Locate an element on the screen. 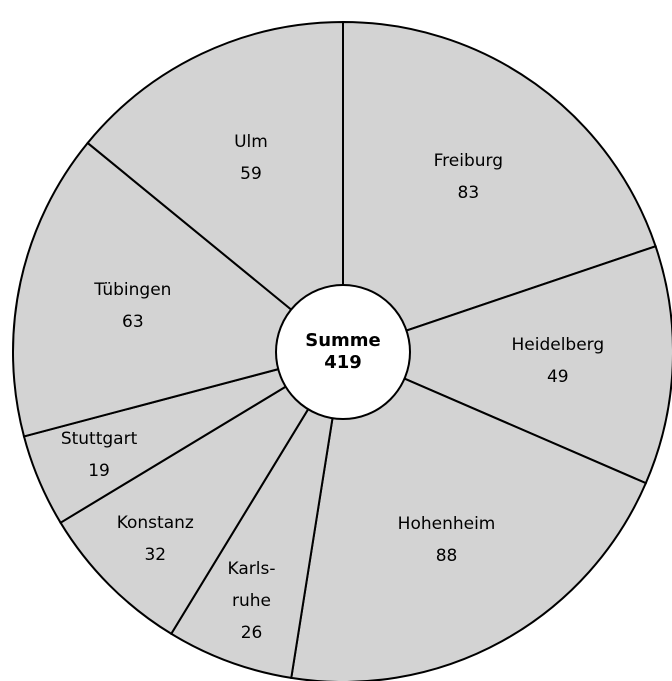 This screenshot has height=681, width=672. center-hole is located at coordinates (343, 352).